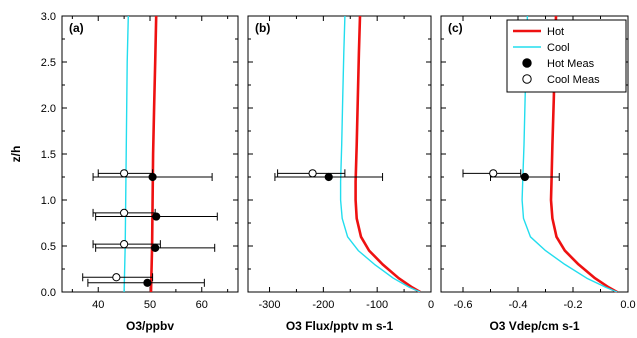 Image resolution: width=637 pixels, height=338 pixels. I want to click on y-tick-label: 1.5, so click(48, 155).